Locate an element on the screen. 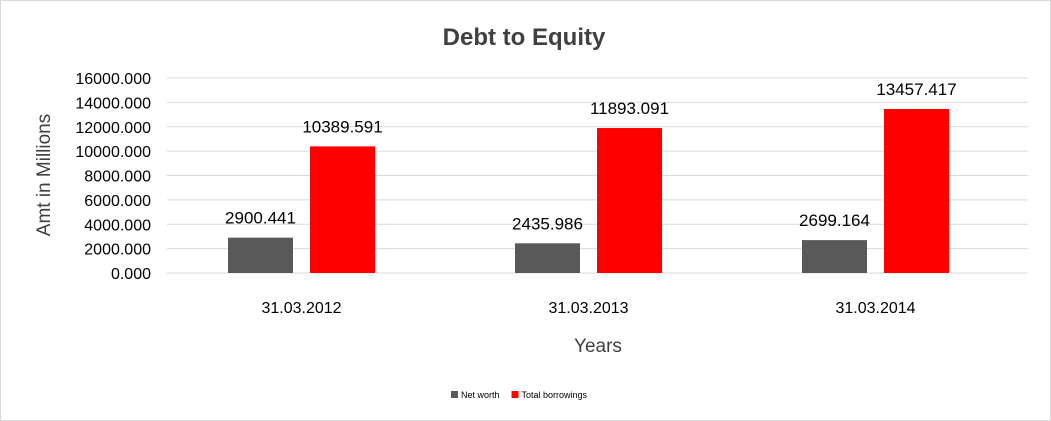 This screenshot has width=1051, height=421. x-tick-label: 31.03.2013 is located at coordinates (588, 308).